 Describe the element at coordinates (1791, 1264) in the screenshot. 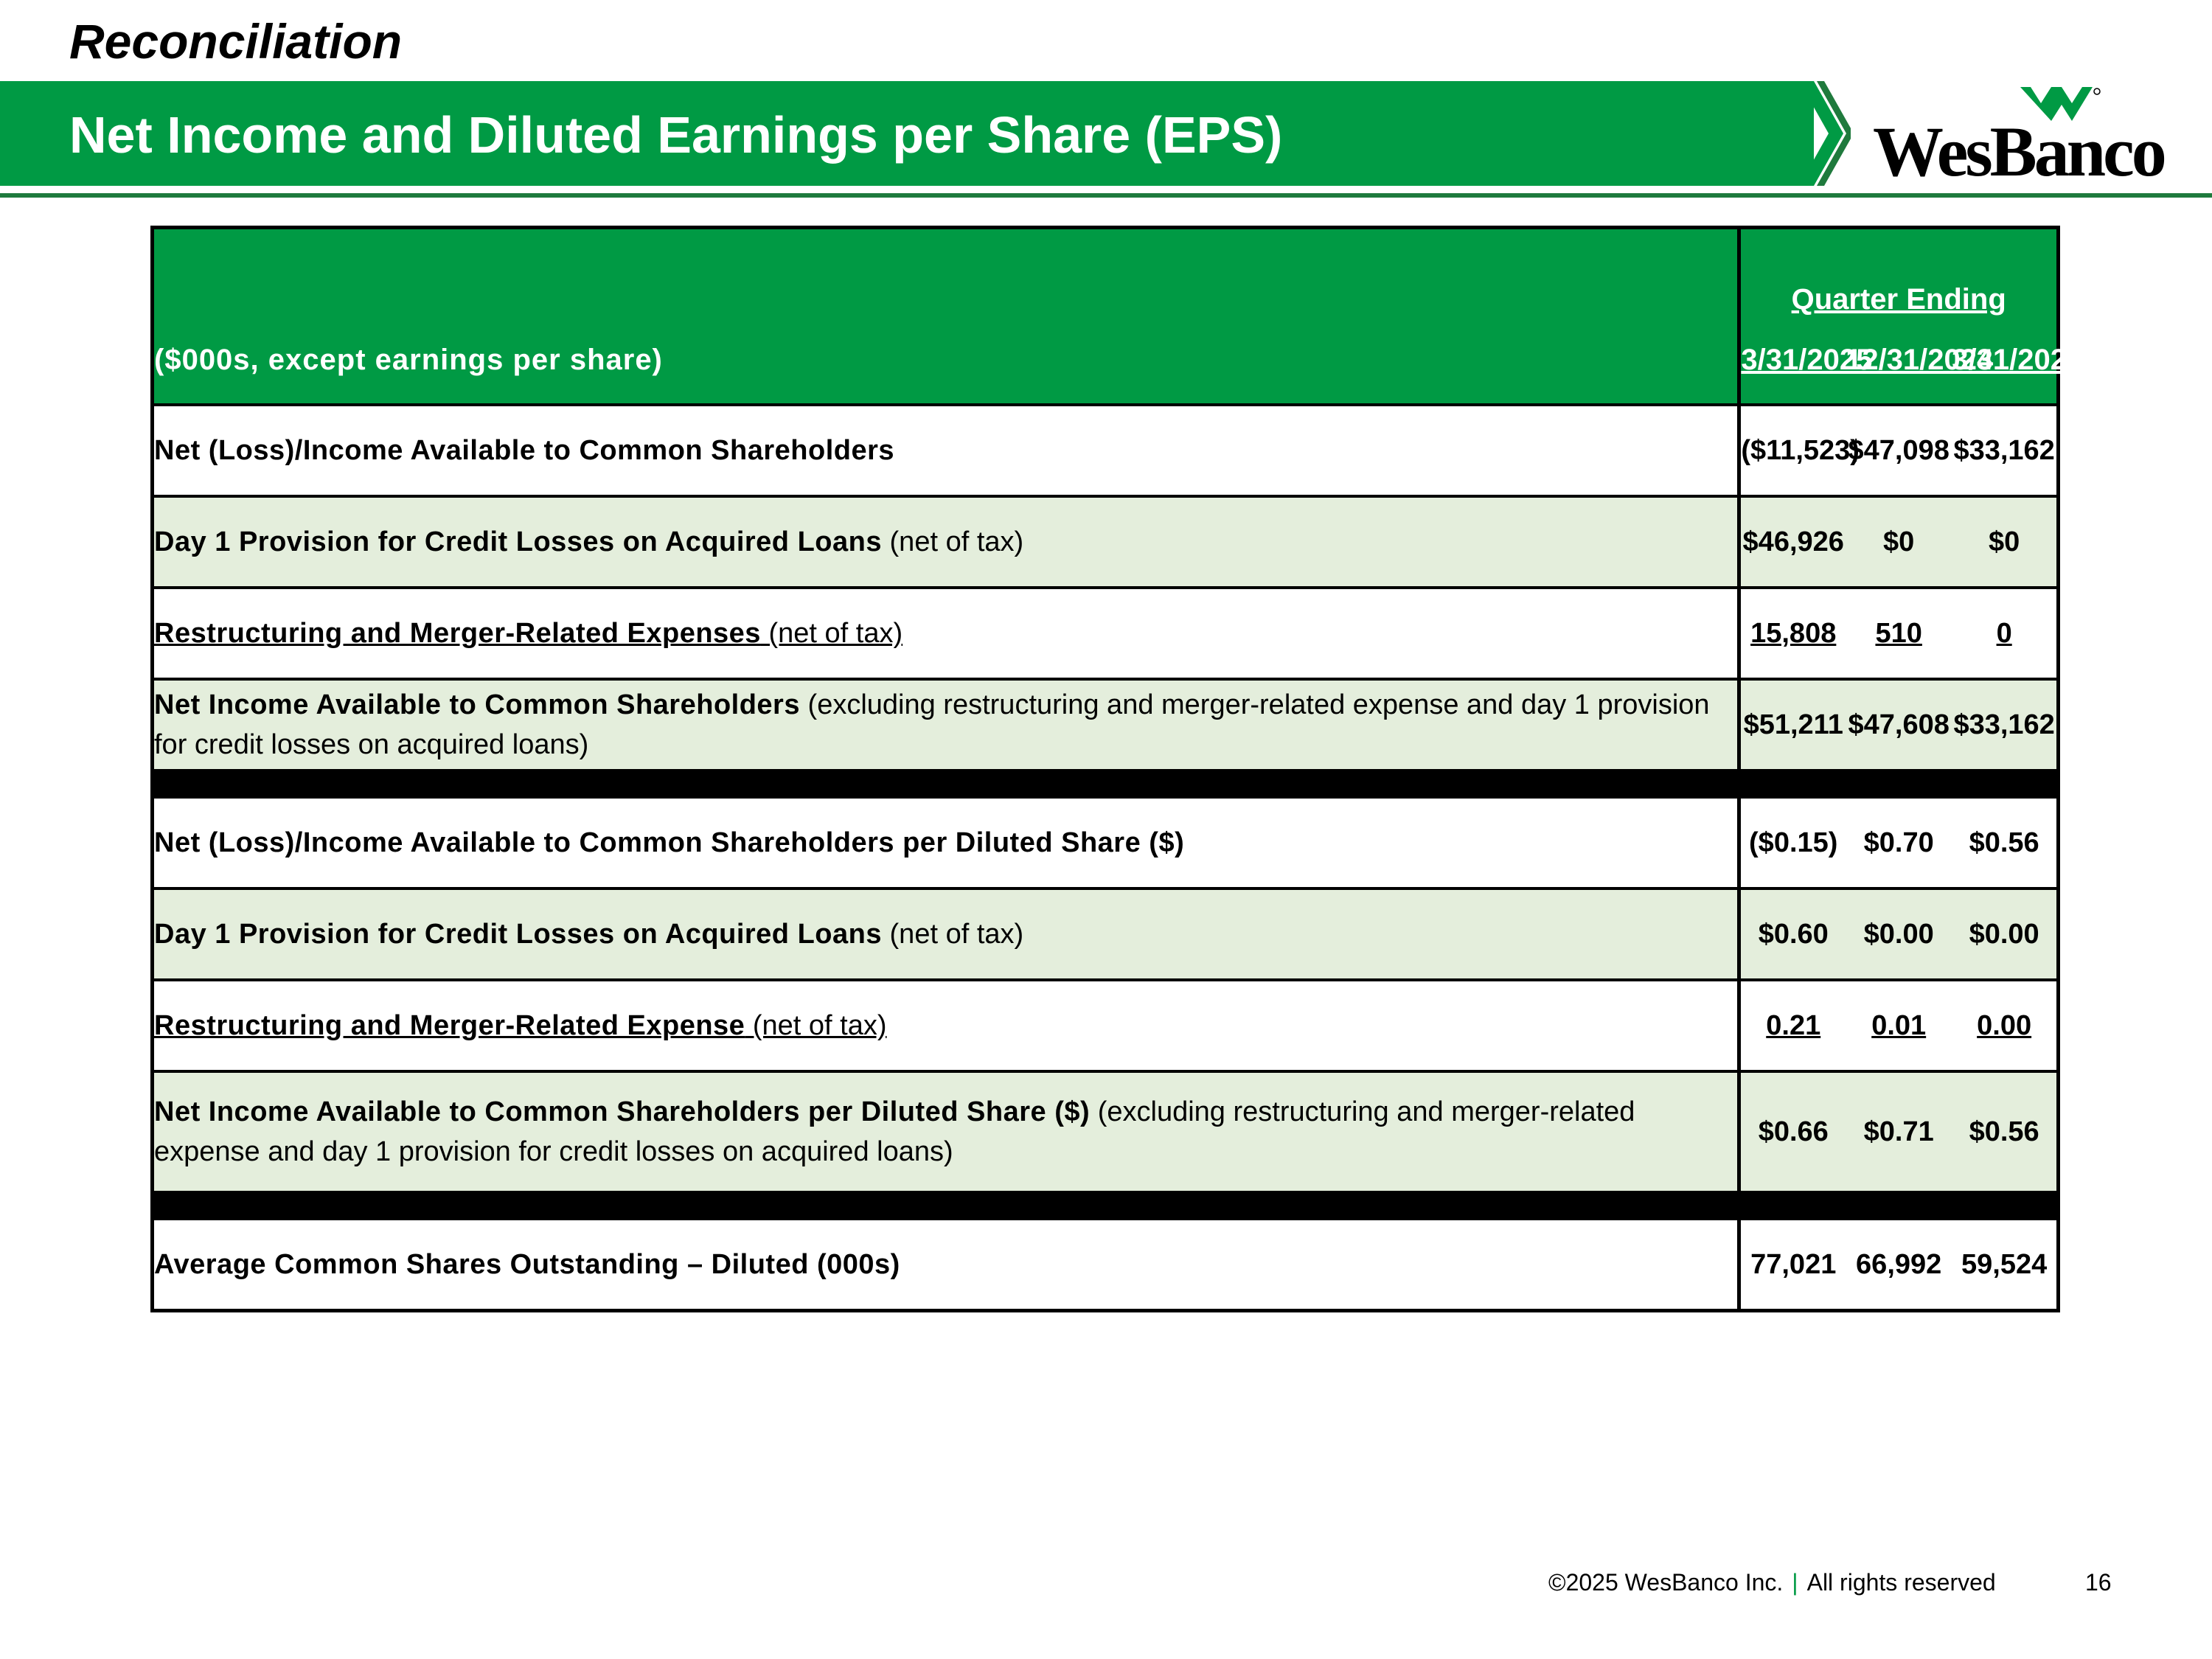

I see `table-cell: 77,021` at that location.